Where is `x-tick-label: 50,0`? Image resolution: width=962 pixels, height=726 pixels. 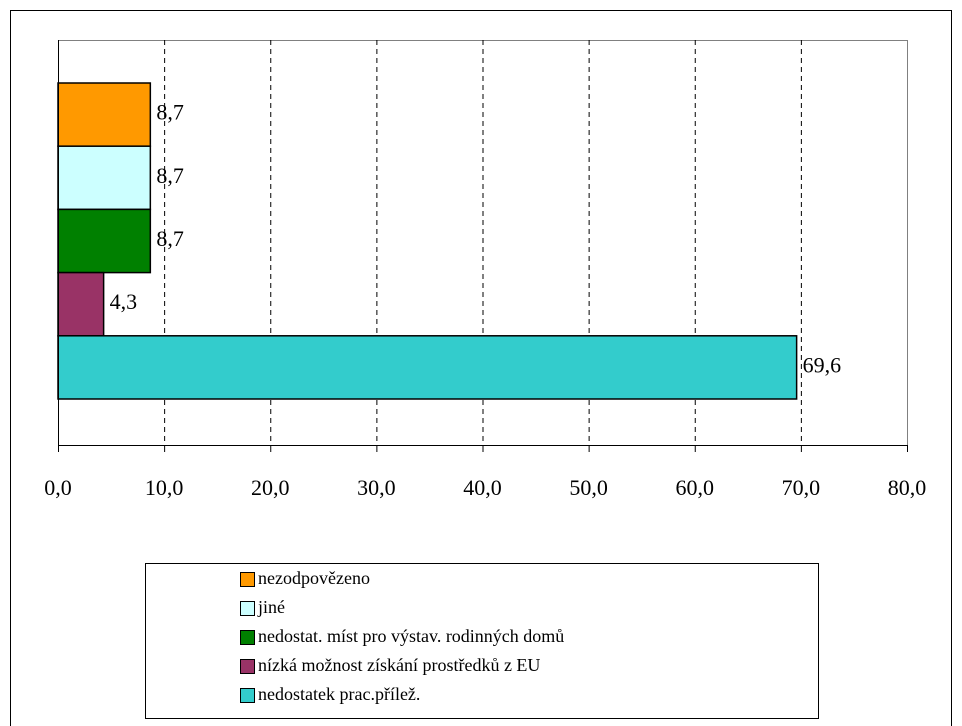 x-tick-label: 50,0 is located at coordinates (588, 487).